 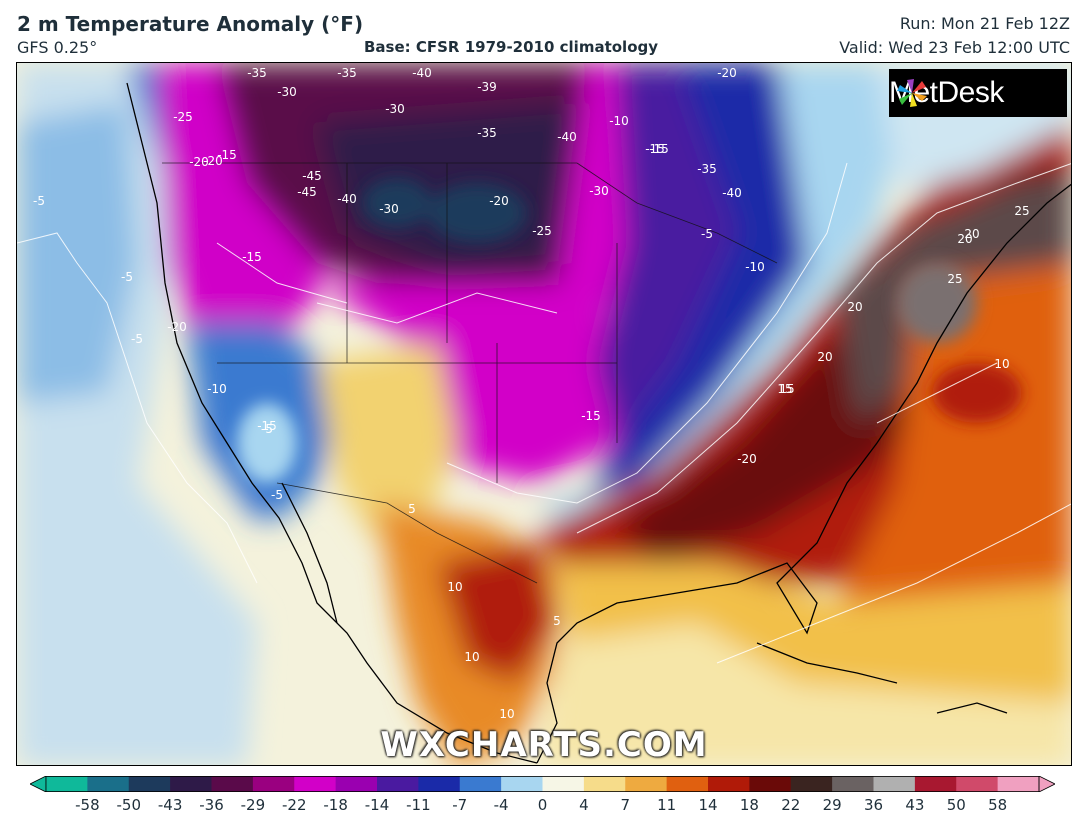 What do you see at coordinates (511, 47) in the screenshot?
I see `climatology-base-label: Base: CFSR 1979-2010 climatology` at bounding box center [511, 47].